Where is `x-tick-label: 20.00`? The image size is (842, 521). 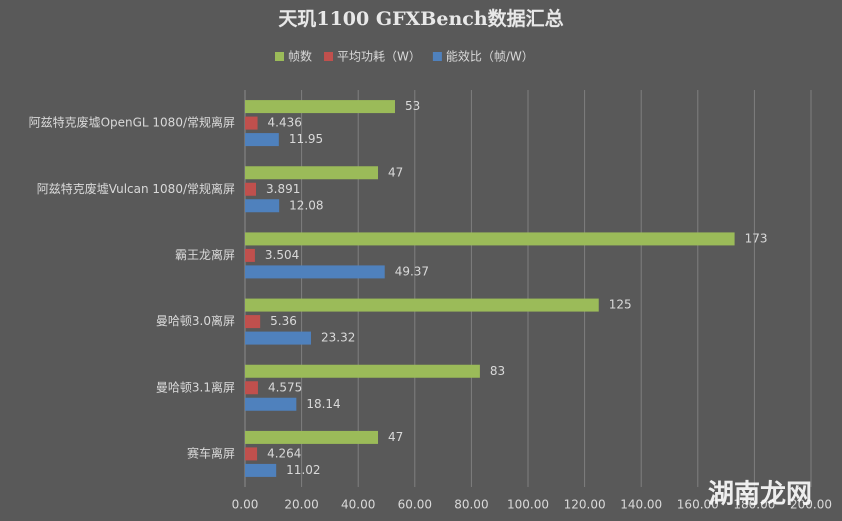
x-tick-label: 20.00 is located at coordinates (301, 505).